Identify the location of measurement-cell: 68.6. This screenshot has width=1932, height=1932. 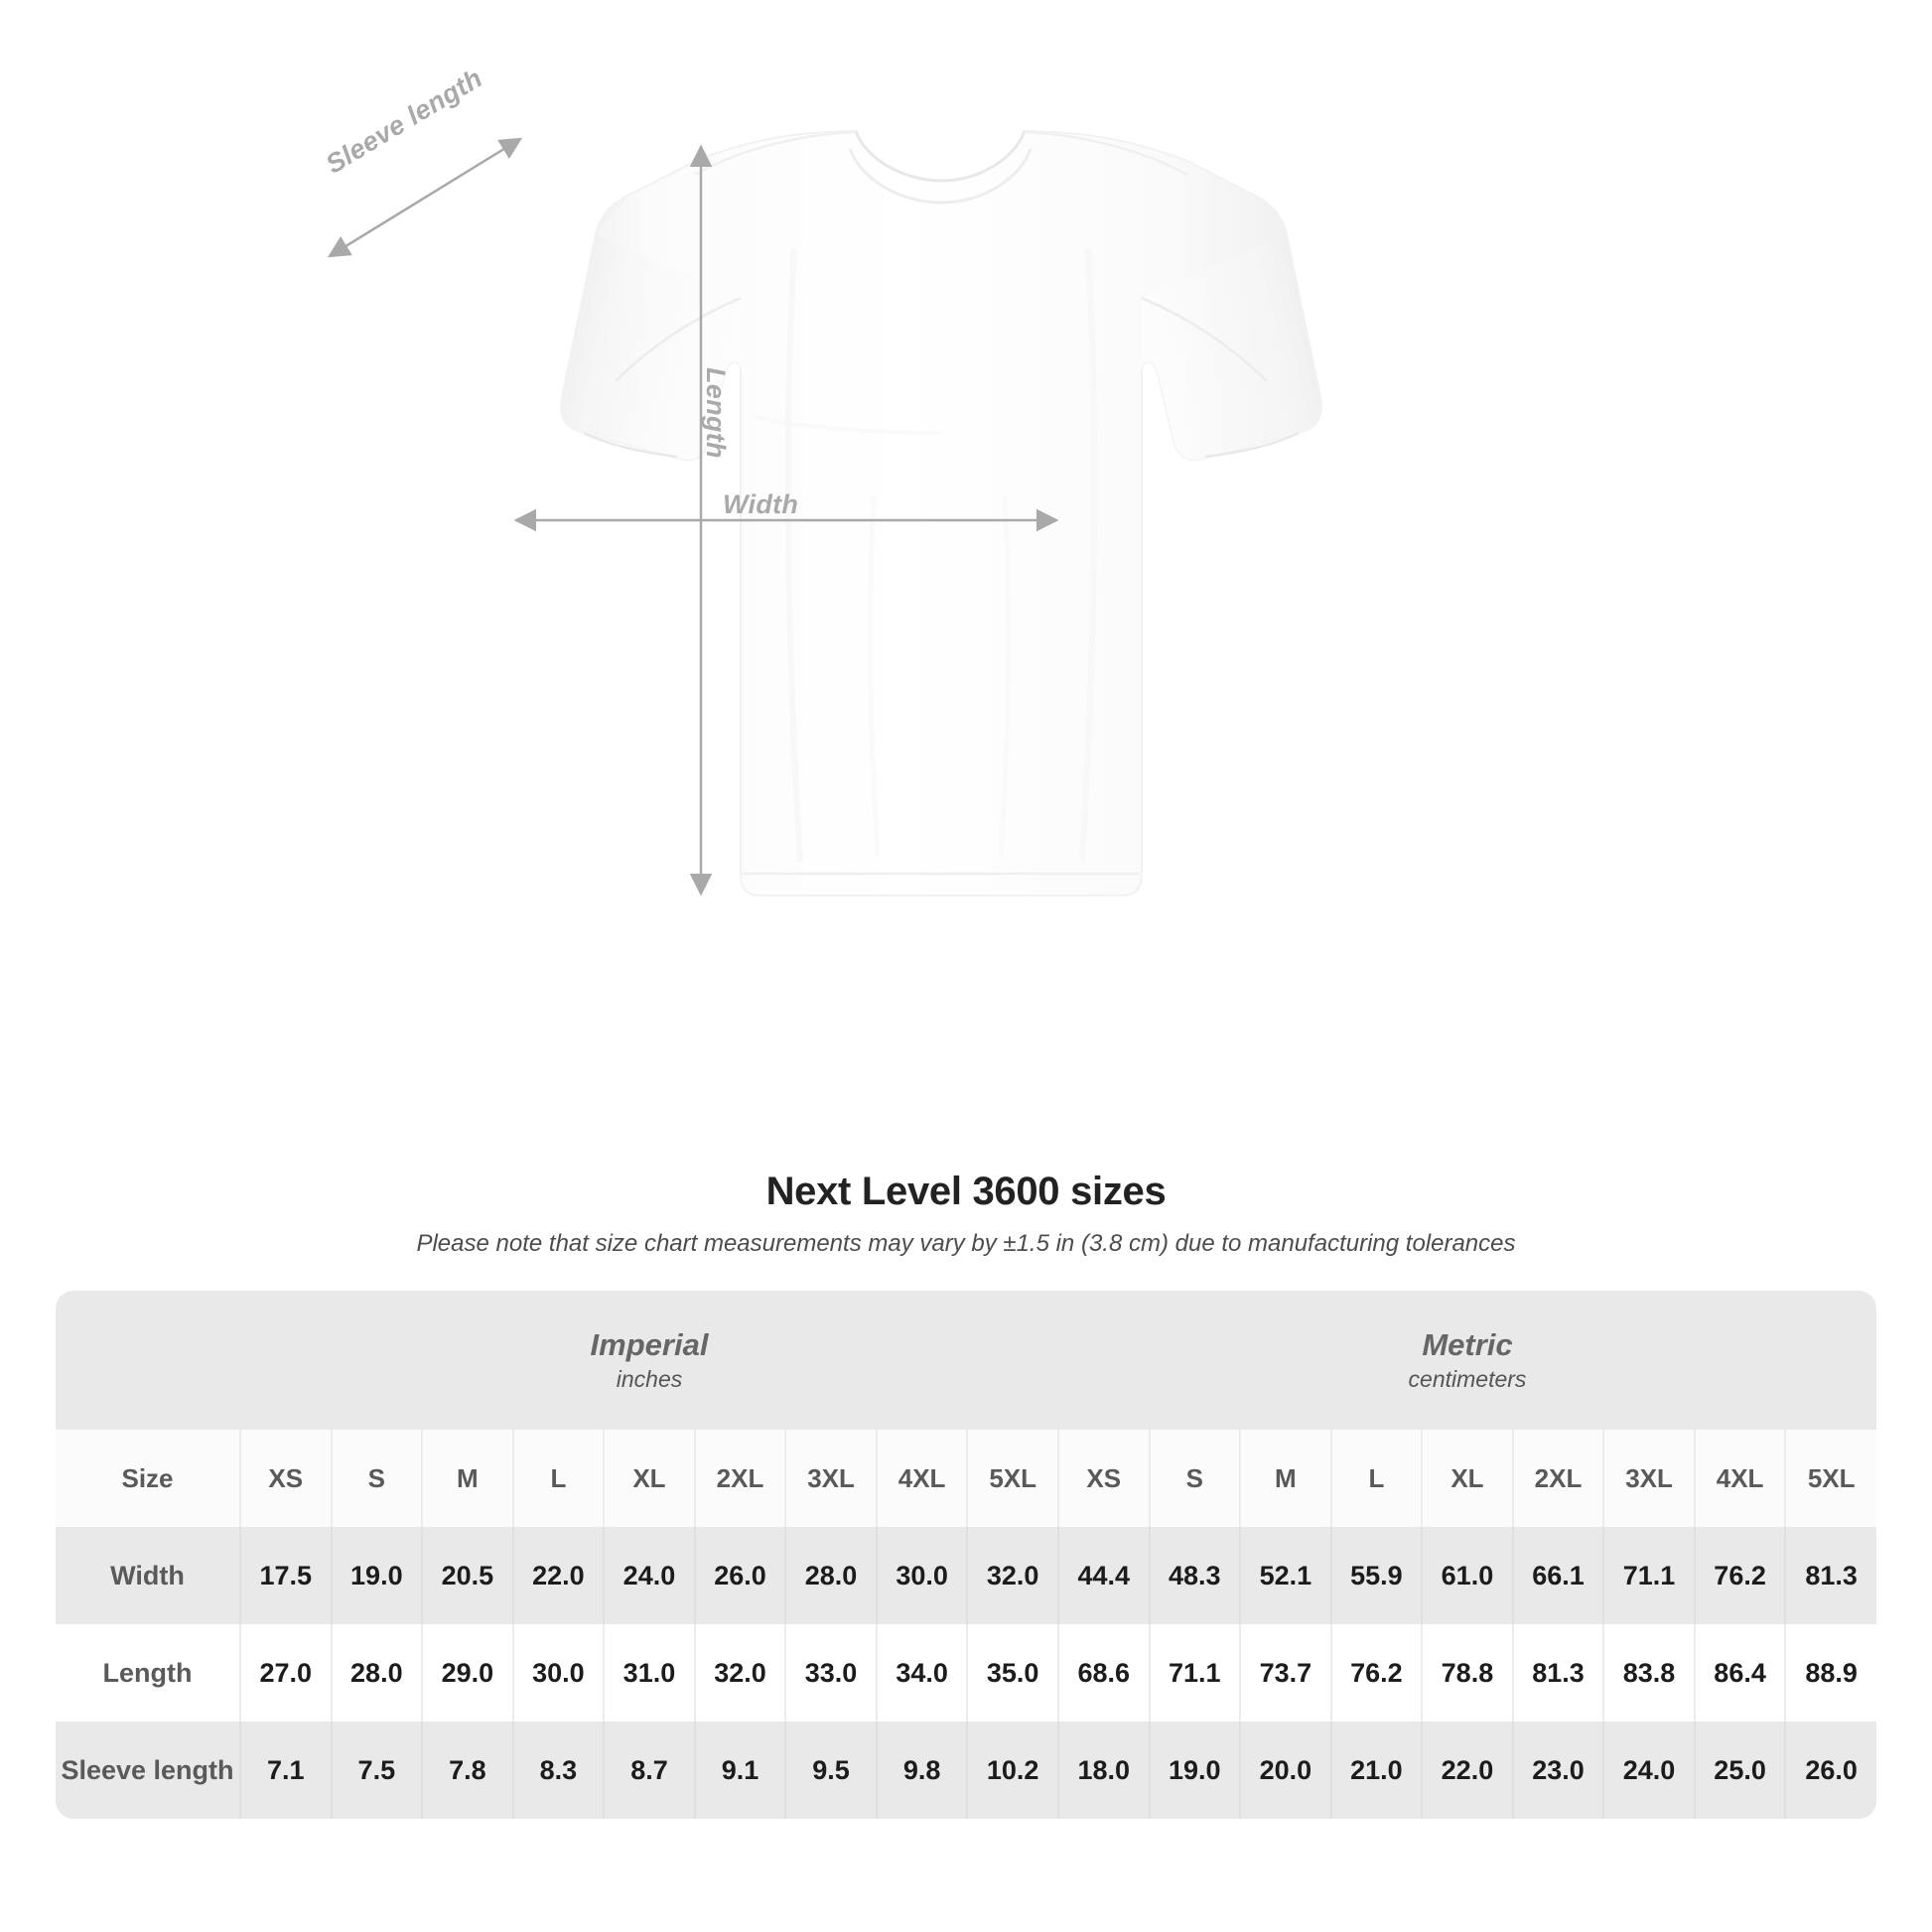
(1103, 1673).